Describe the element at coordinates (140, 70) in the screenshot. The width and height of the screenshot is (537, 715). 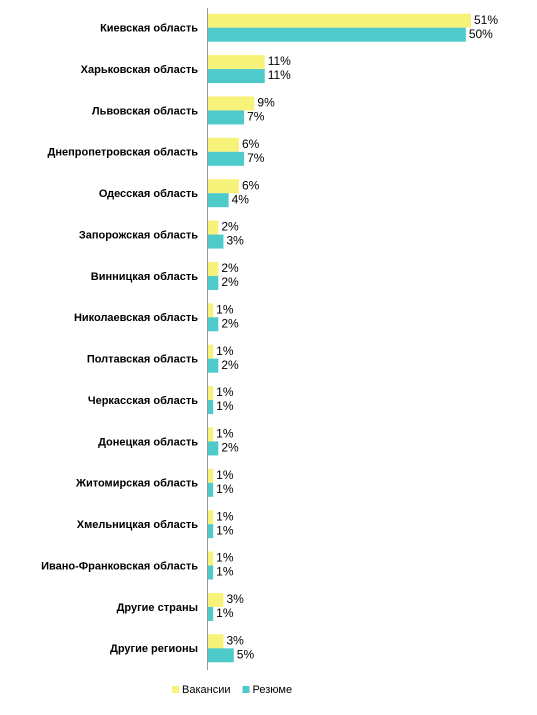
I see `category-label: Харьковская область` at that location.